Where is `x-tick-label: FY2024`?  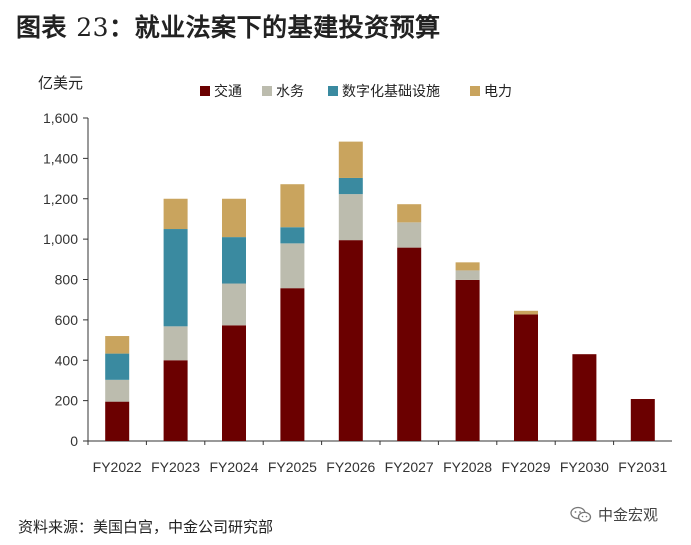 x-tick-label: FY2024 is located at coordinates (233, 467).